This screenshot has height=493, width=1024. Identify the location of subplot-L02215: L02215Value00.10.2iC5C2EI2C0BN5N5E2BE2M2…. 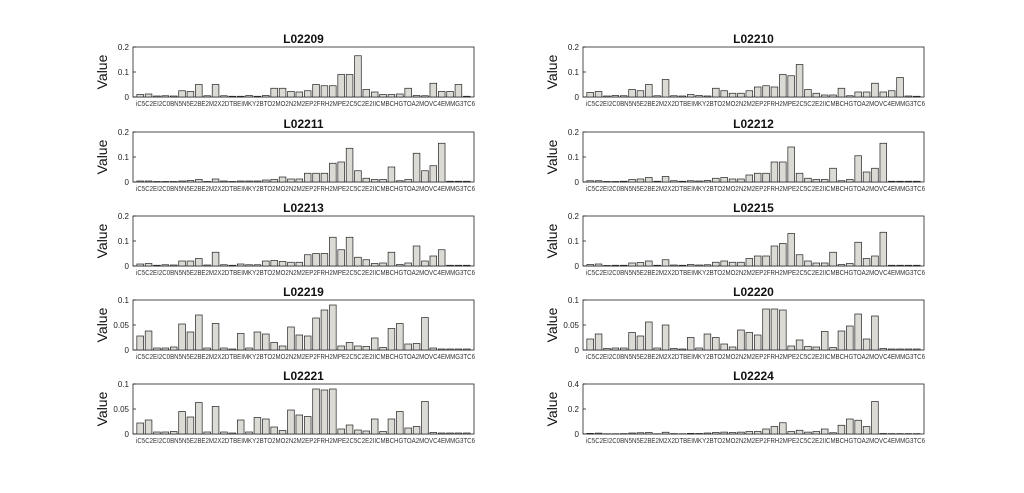
(734, 239).